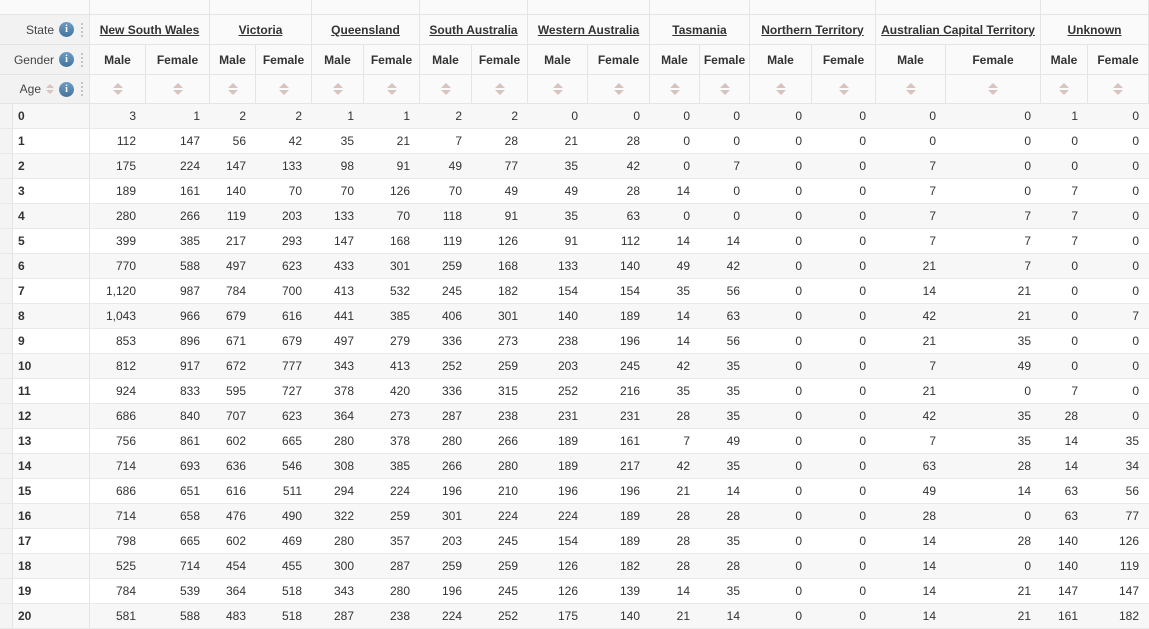 Image resolution: width=1149 pixels, height=629 pixels. I want to click on value-cell: 966, so click(189, 316).